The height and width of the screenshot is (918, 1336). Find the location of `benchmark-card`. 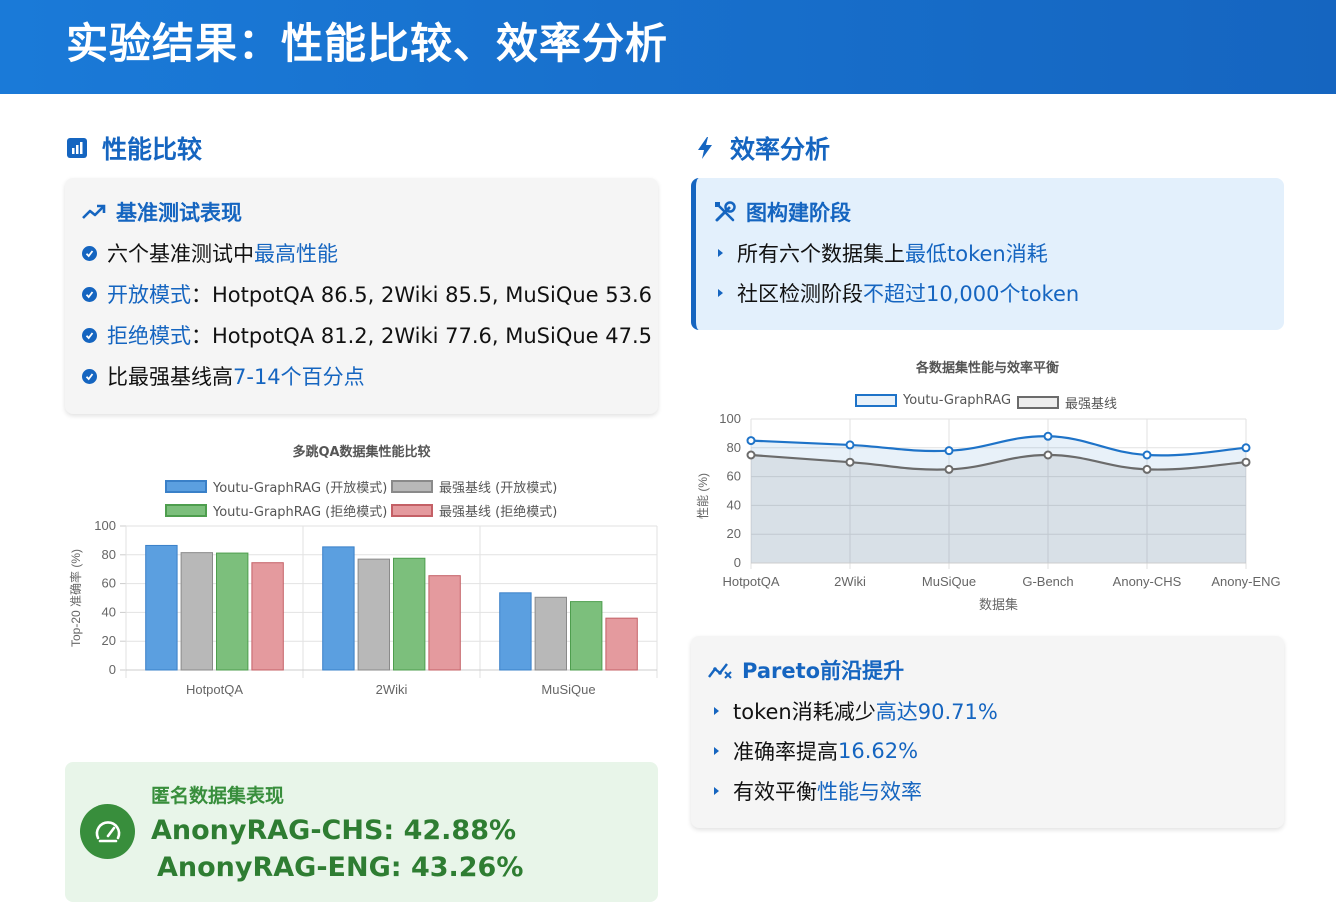

benchmark-card is located at coordinates (361, 296).